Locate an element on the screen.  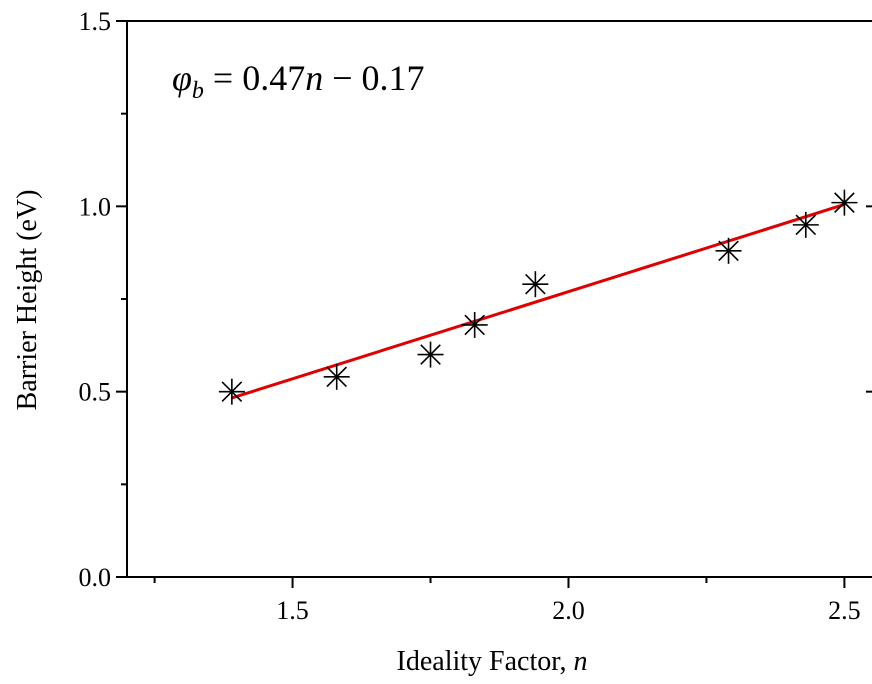
x-tick-label: 1.5 is located at coordinates (292, 610).